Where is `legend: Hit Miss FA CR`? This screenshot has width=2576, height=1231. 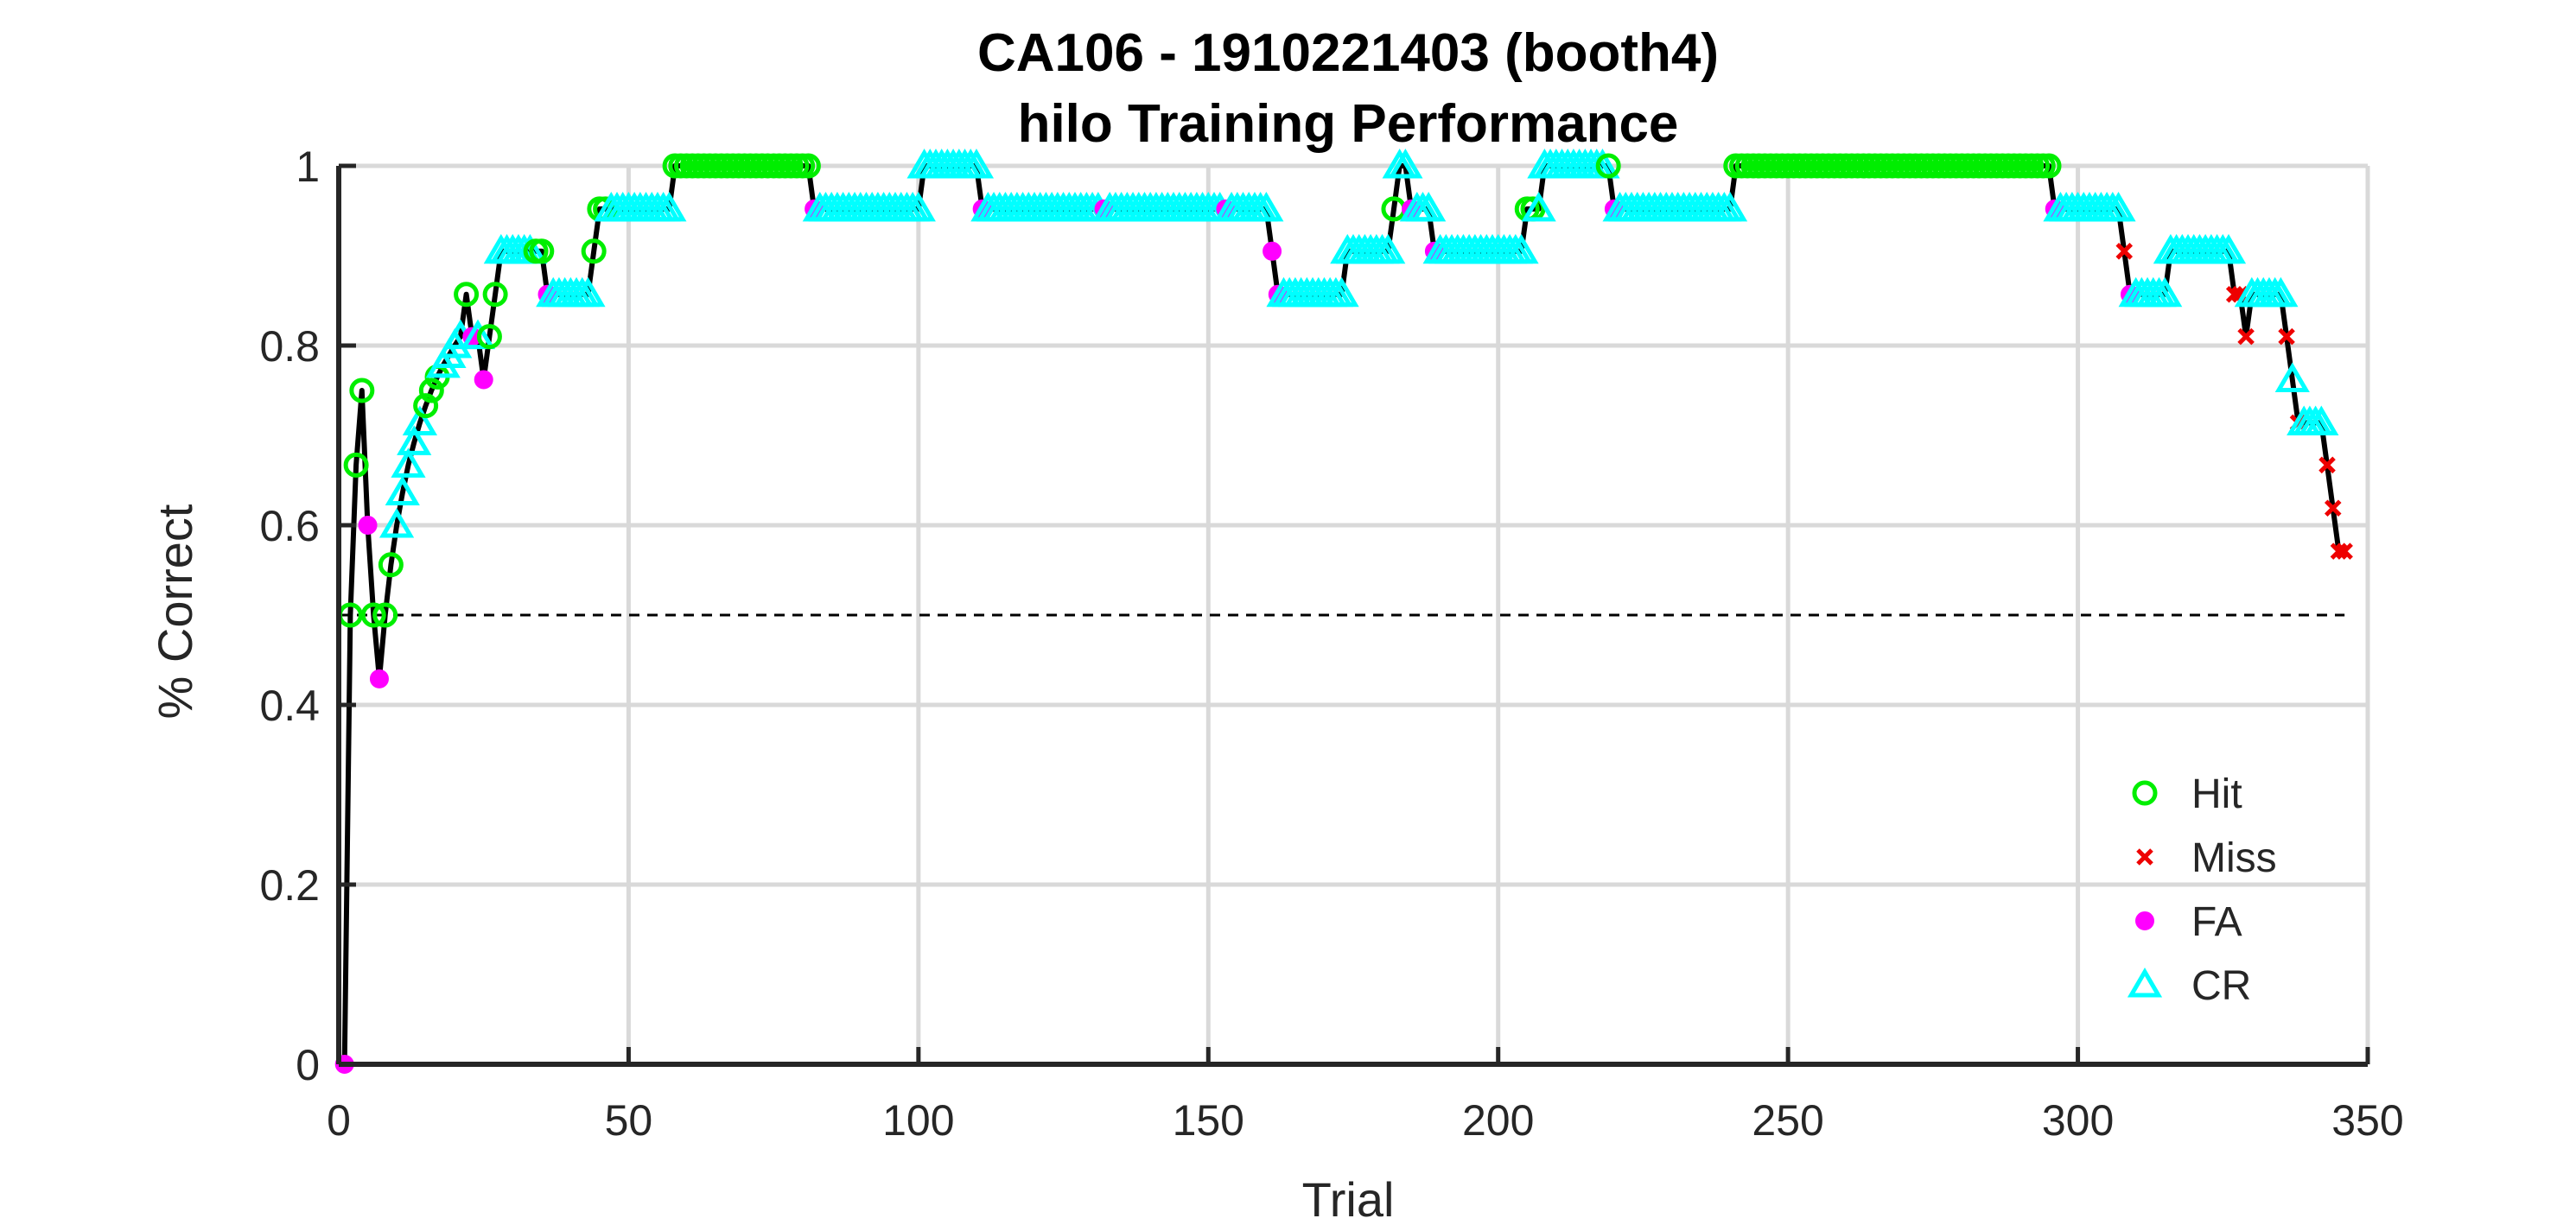
legend: Hit Miss FA CR is located at coordinates (2202, 890).